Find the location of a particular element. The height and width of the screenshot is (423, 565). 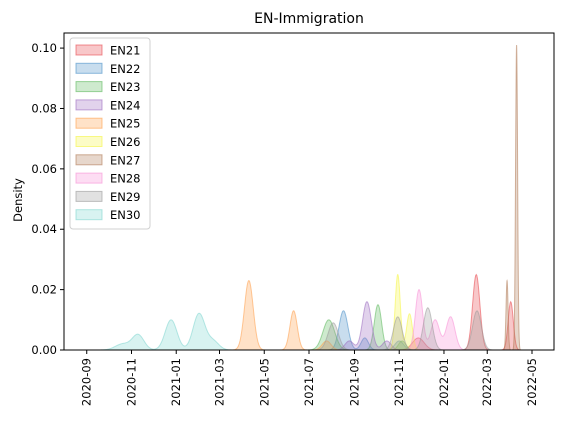

legend-label: EN29 is located at coordinates (125, 197).